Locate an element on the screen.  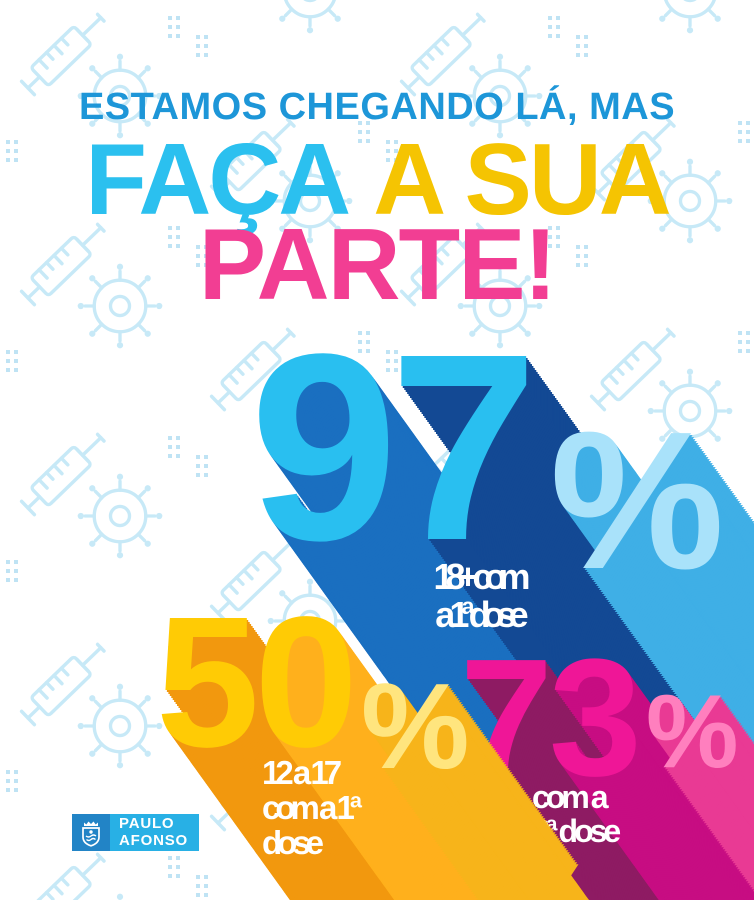
stat-97-digit-2: 7 is located at coordinates (463, 447).